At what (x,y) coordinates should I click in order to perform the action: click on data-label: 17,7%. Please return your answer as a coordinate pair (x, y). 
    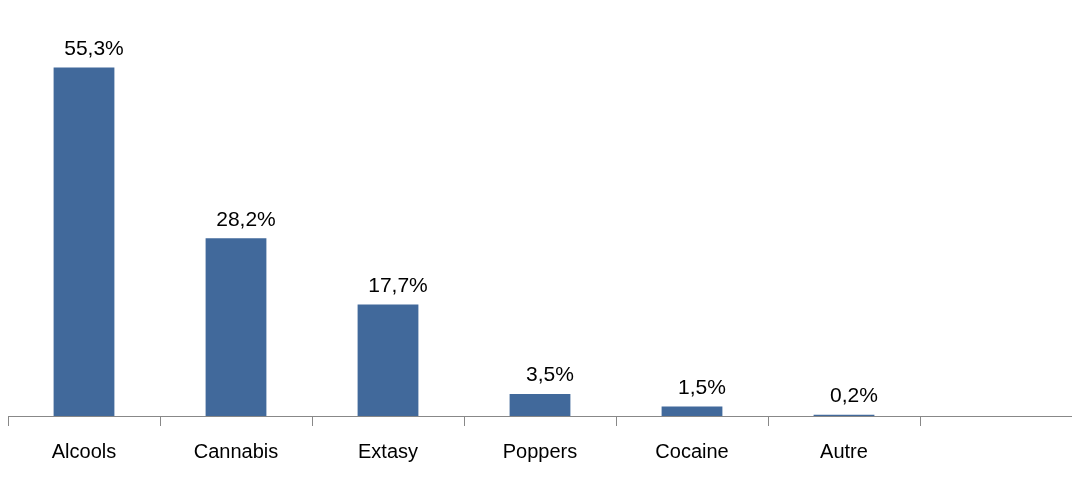
    Looking at the image, I should click on (398, 284).